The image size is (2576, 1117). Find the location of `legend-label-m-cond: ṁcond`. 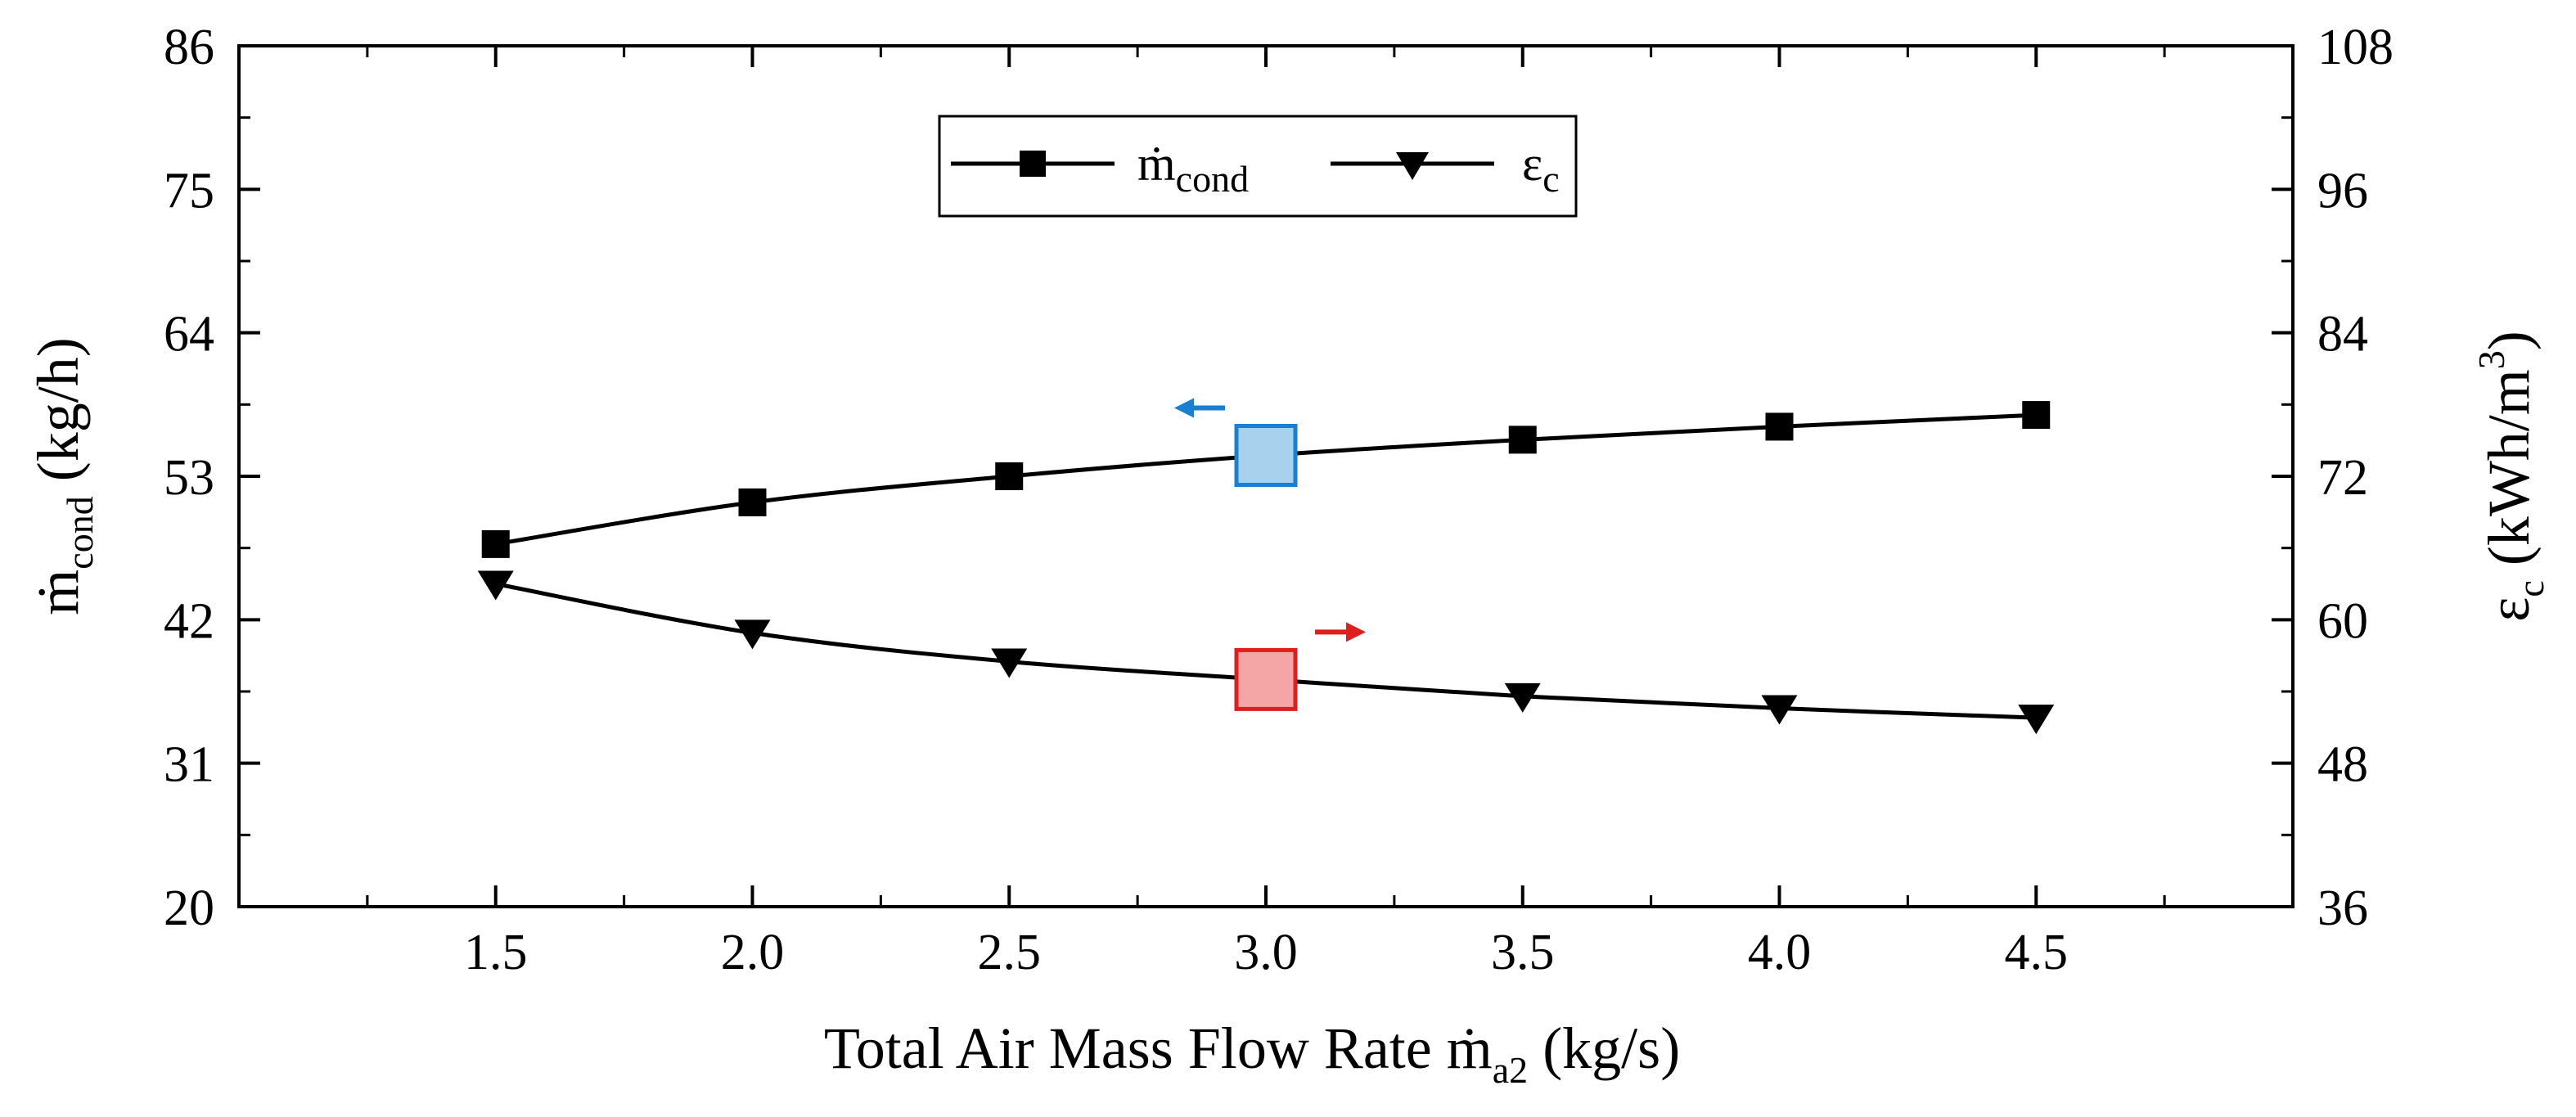

legend-label-m-cond: ṁcond is located at coordinates (1193, 168).